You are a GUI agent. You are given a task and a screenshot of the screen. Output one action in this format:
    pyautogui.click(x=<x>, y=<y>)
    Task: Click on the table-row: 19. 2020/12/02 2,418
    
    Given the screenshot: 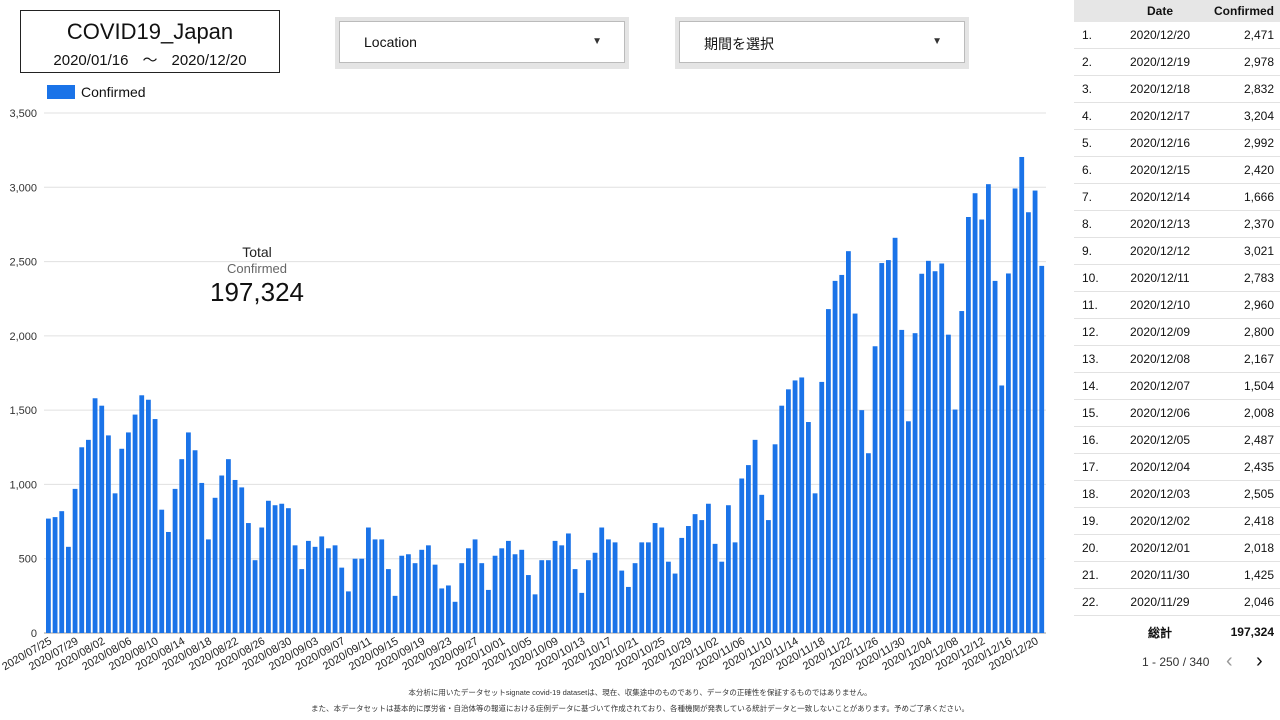 What is the action you would take?
    pyautogui.click(x=1177, y=521)
    